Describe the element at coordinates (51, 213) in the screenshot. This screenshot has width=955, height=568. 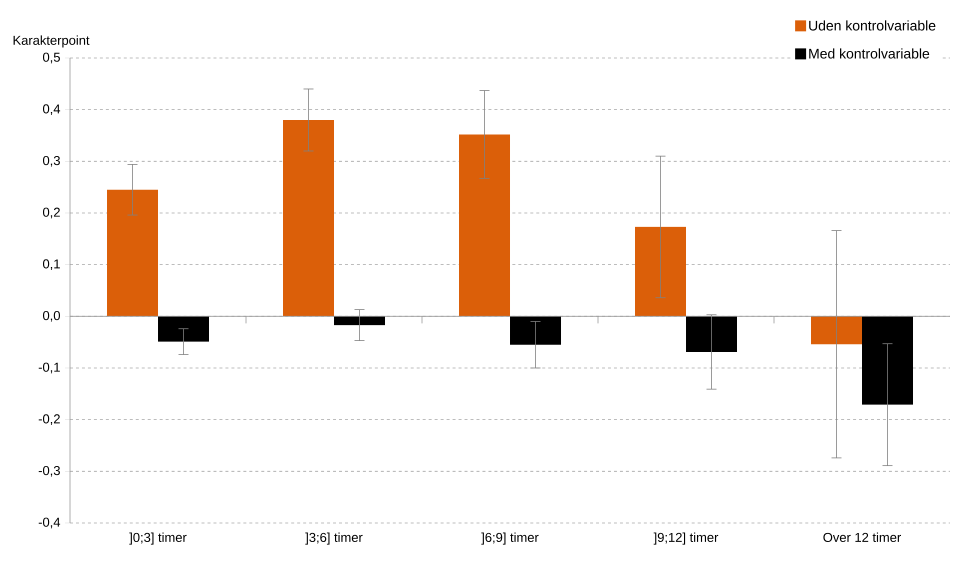
I see `y-tick-label: 0,2` at that location.